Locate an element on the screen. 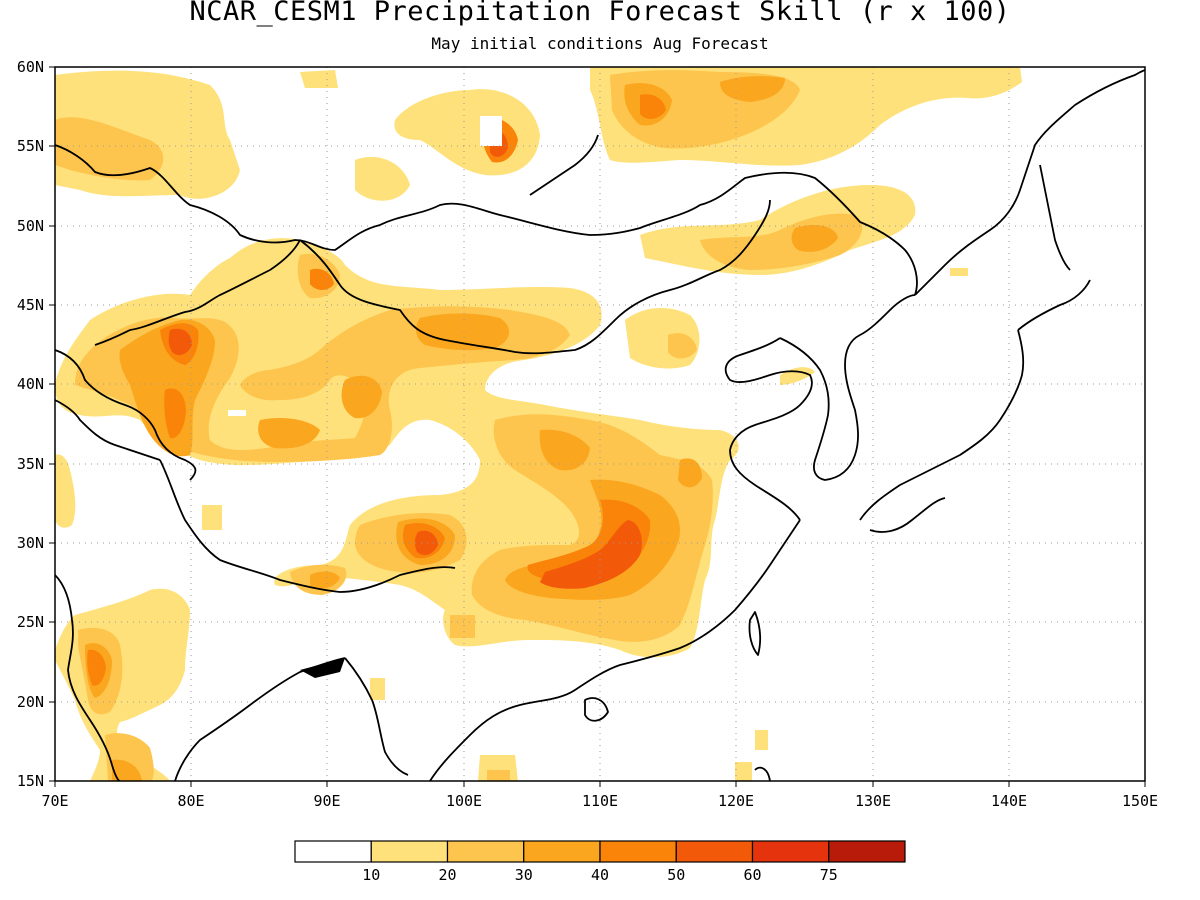  lon-tick-label: 80E is located at coordinates (190, 801).